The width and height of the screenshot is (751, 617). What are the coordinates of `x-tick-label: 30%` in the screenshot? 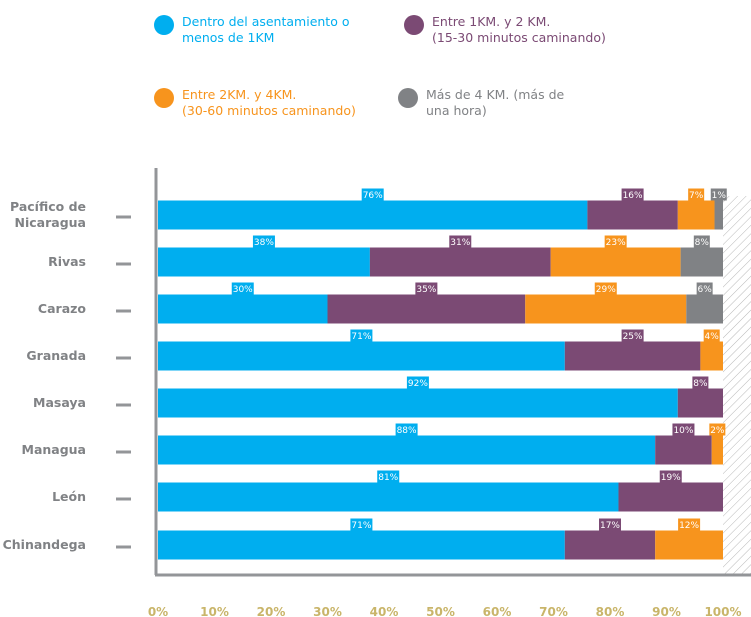 It's located at (327, 611).